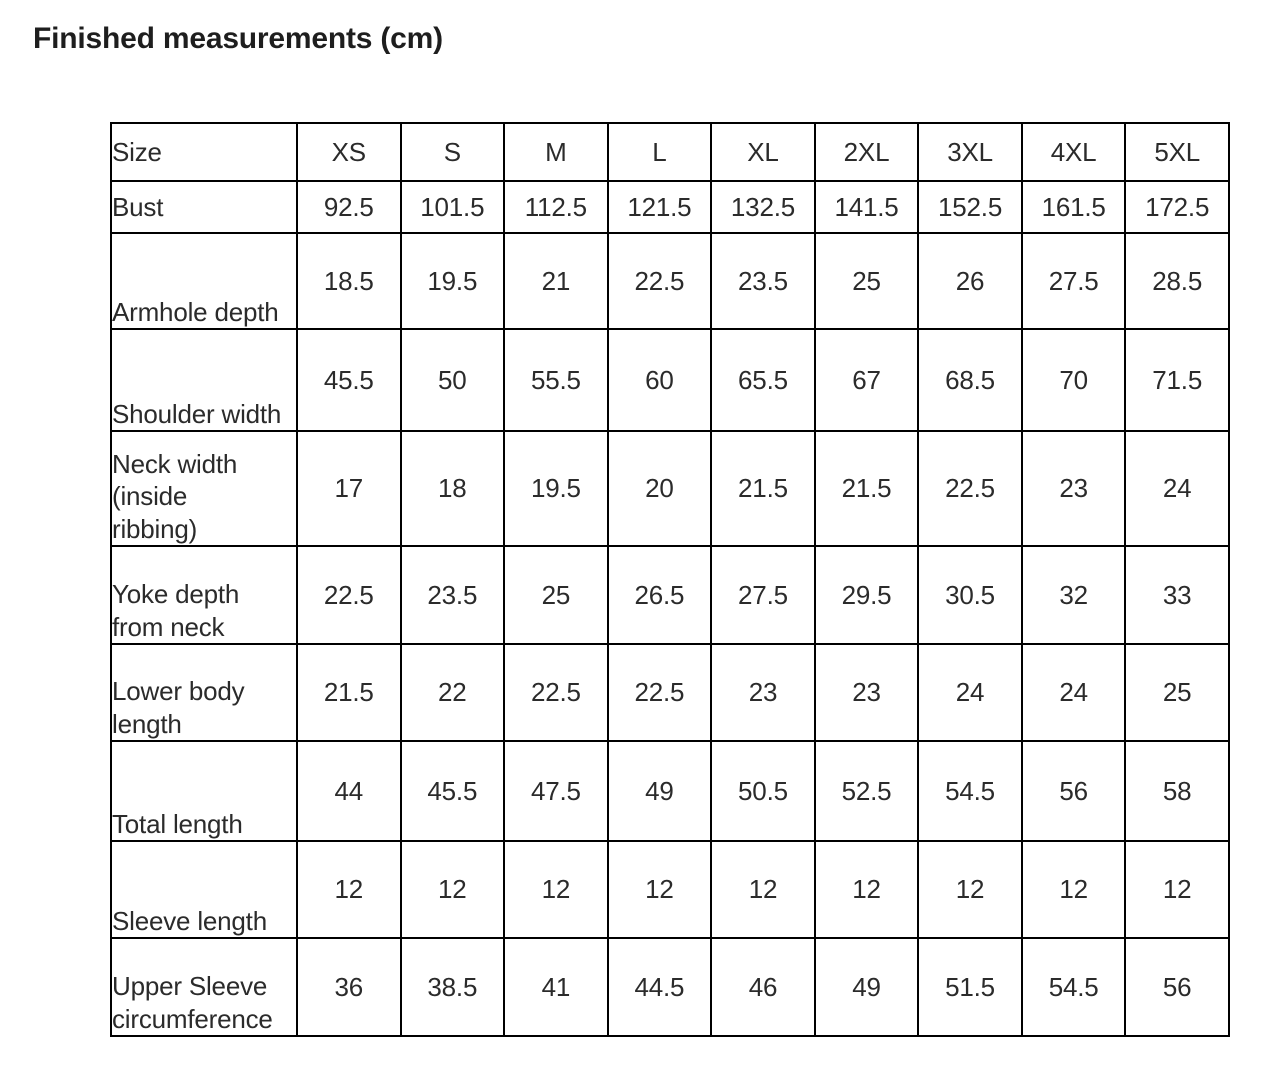  I want to click on table-row: Sleeve length 12 12 12 12 12 12 12 12 12, so click(670, 889).